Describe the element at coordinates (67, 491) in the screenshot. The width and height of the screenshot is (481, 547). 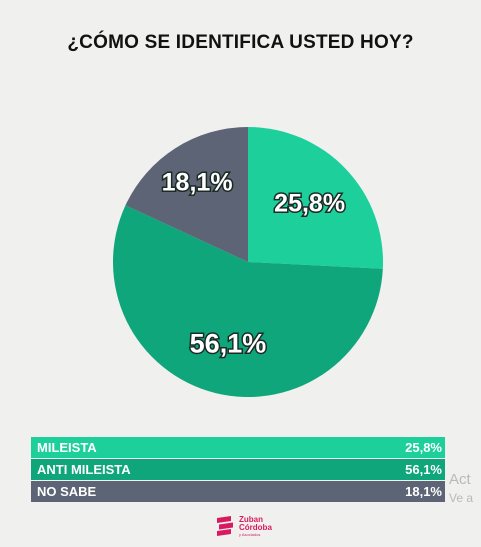
I see `legend-label-no-sabe: NO SABE` at that location.